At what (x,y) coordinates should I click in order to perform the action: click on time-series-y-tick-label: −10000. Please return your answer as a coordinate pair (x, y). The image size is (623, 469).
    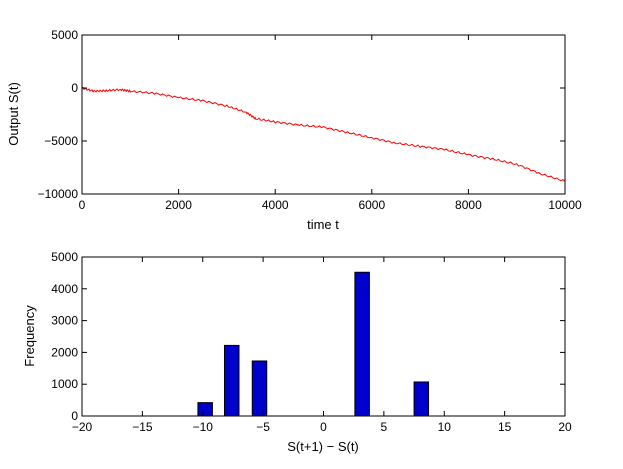
    Looking at the image, I should click on (58, 194).